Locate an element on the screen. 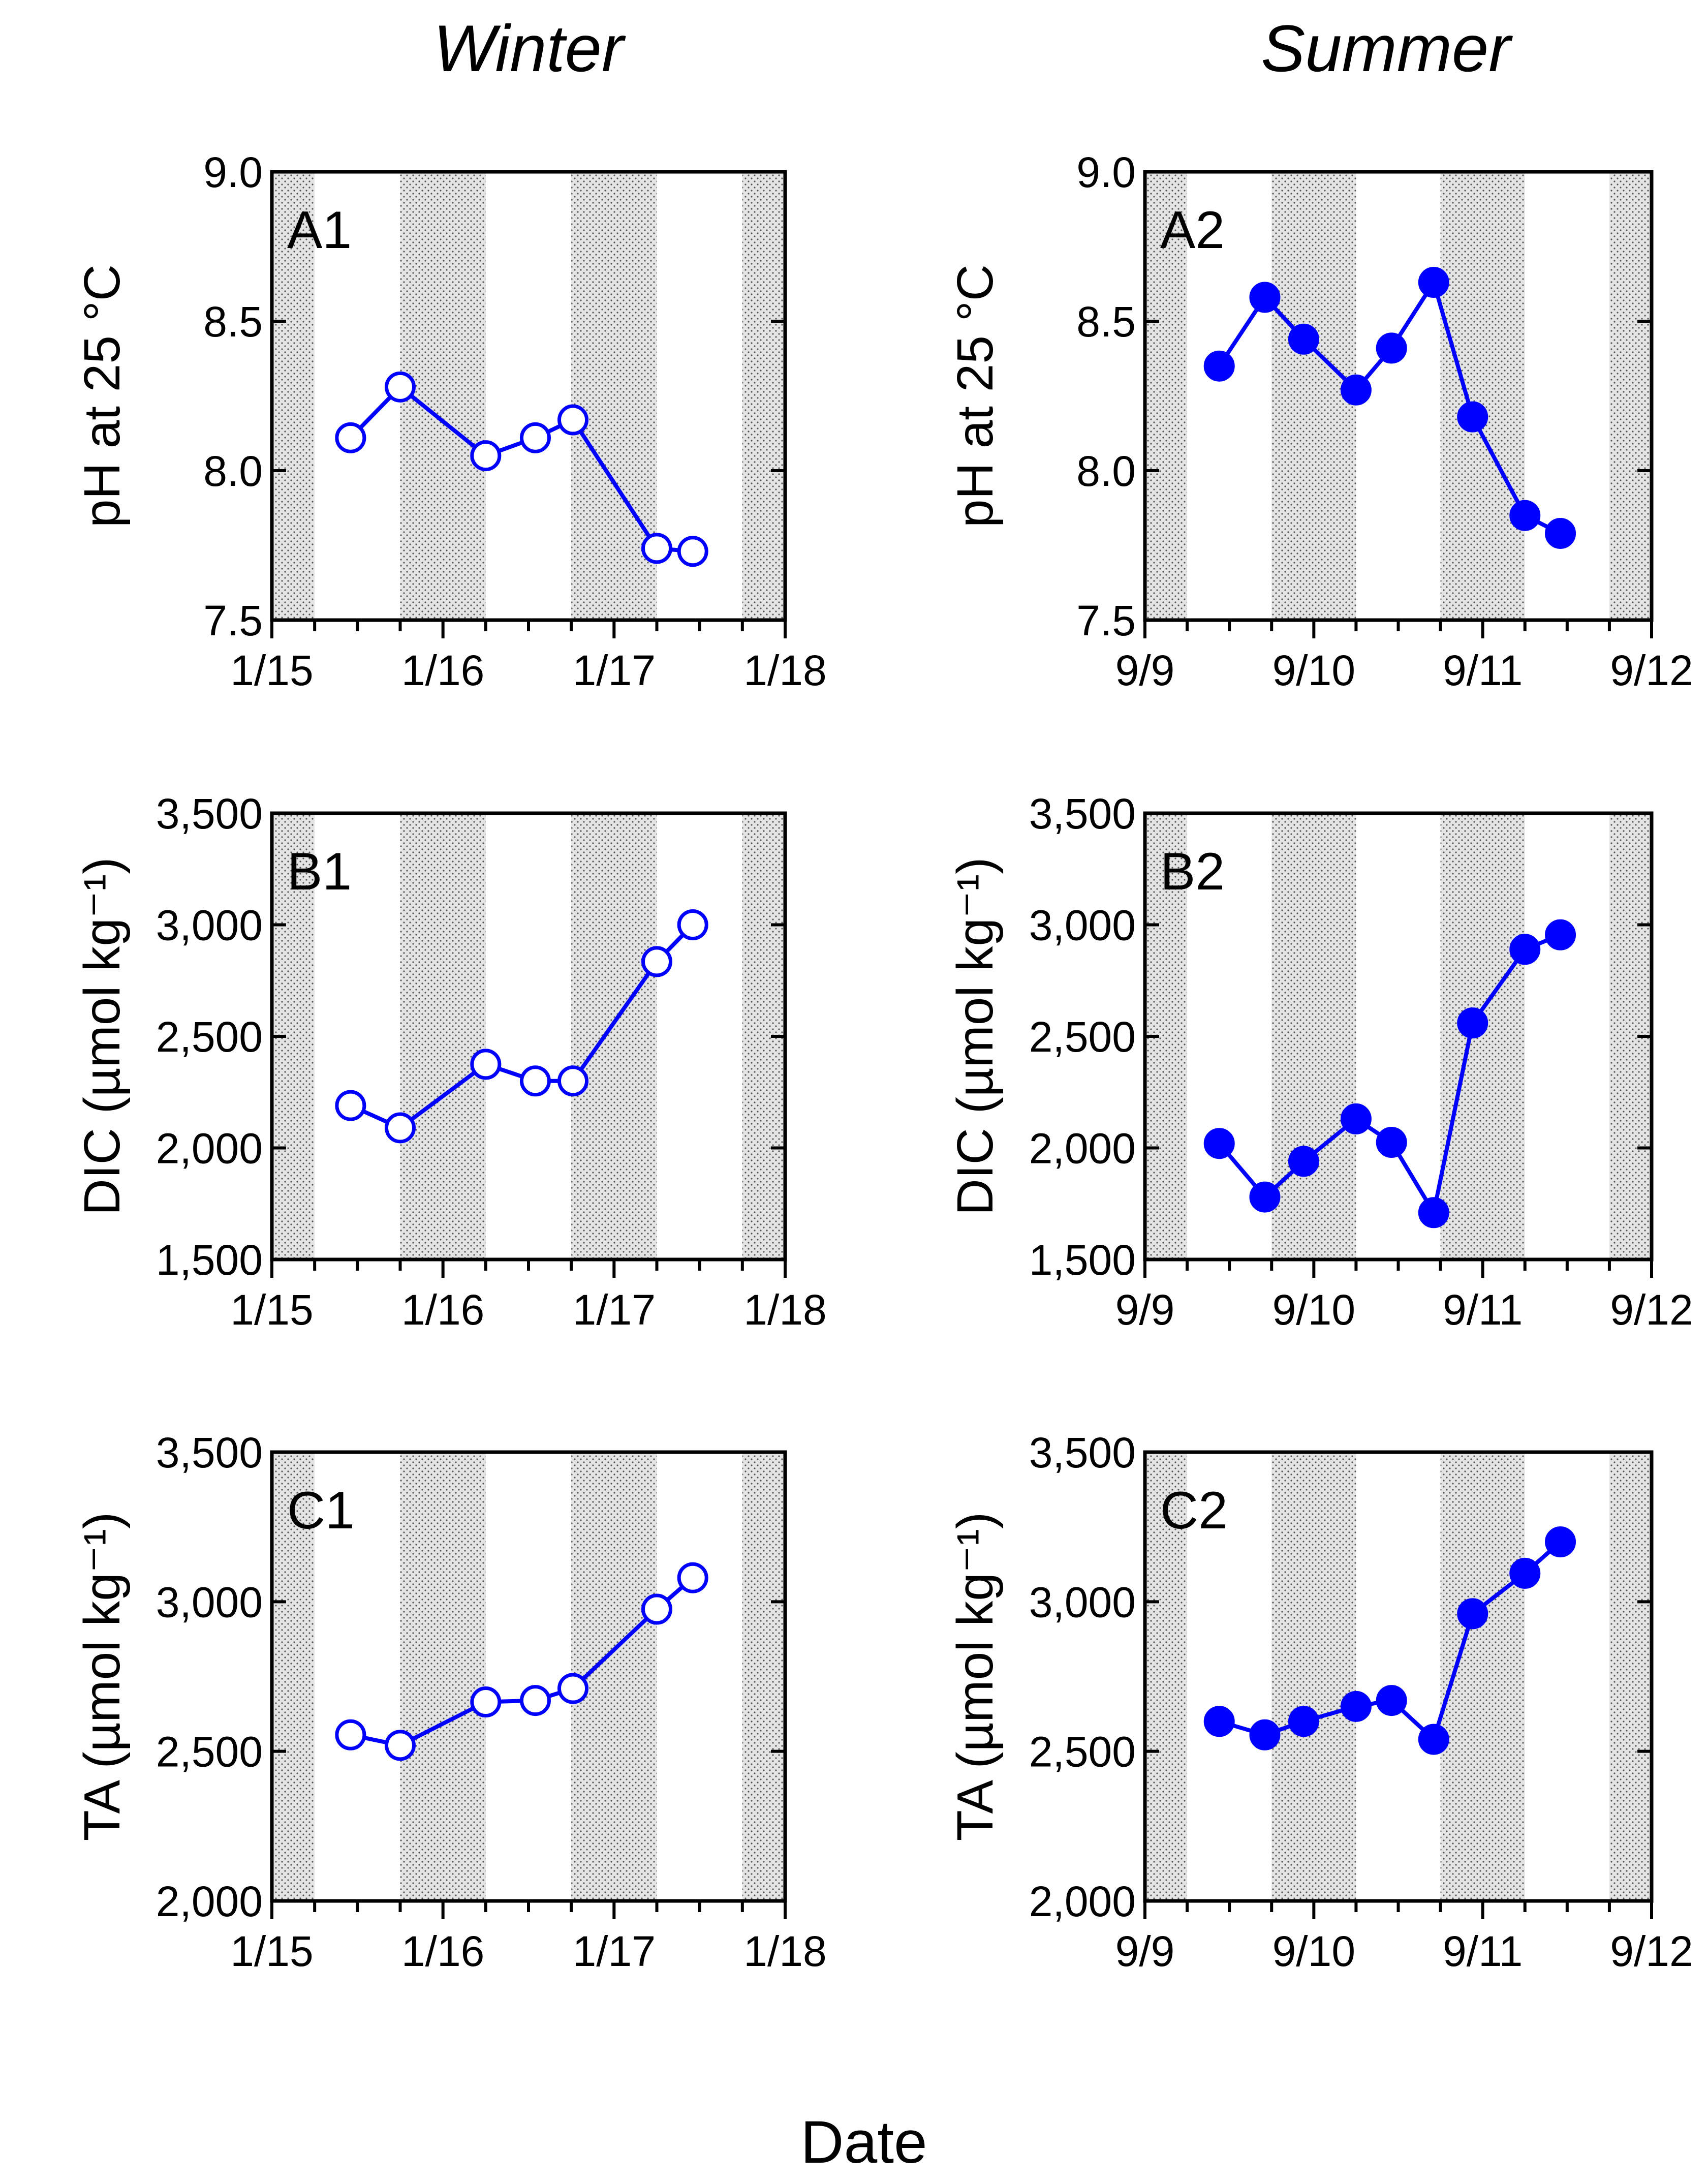 The width and height of the screenshot is (1708, 2182). panel-label-b2: B2 is located at coordinates (1193, 871).